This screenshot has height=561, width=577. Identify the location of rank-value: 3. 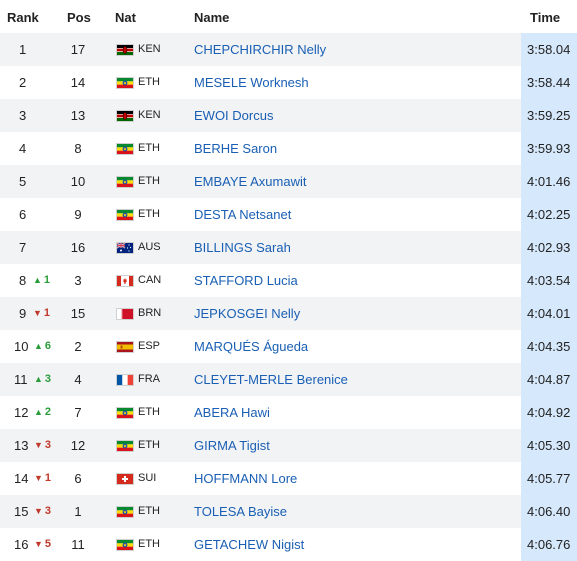
(23, 115).